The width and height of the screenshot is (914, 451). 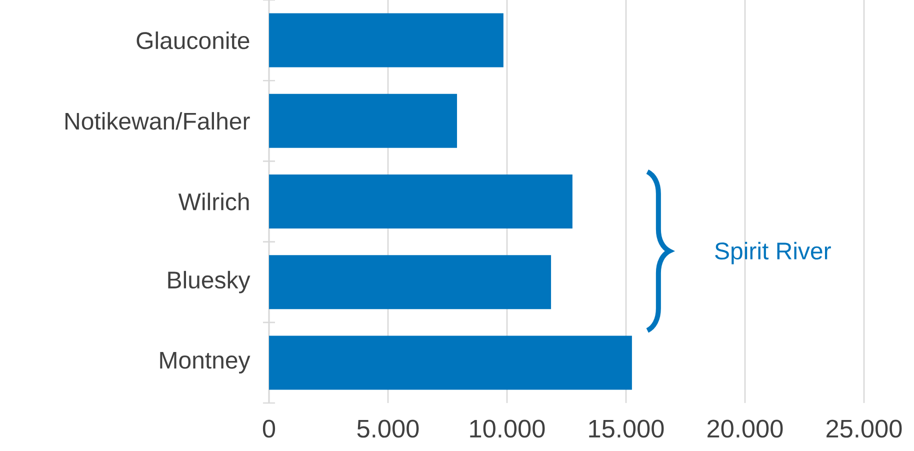 What do you see at coordinates (269, 429) in the screenshot?
I see `x-tick-label: 0` at bounding box center [269, 429].